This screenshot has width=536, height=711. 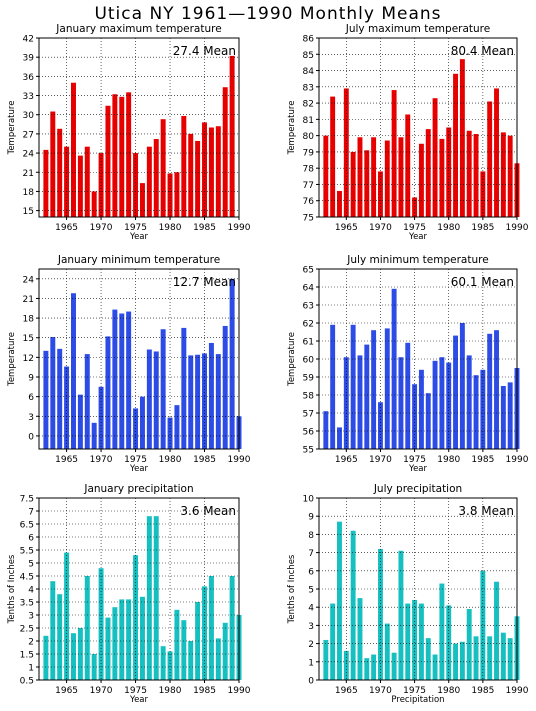 I want to click on y-tick-label: 79, so click(x=309, y=153).